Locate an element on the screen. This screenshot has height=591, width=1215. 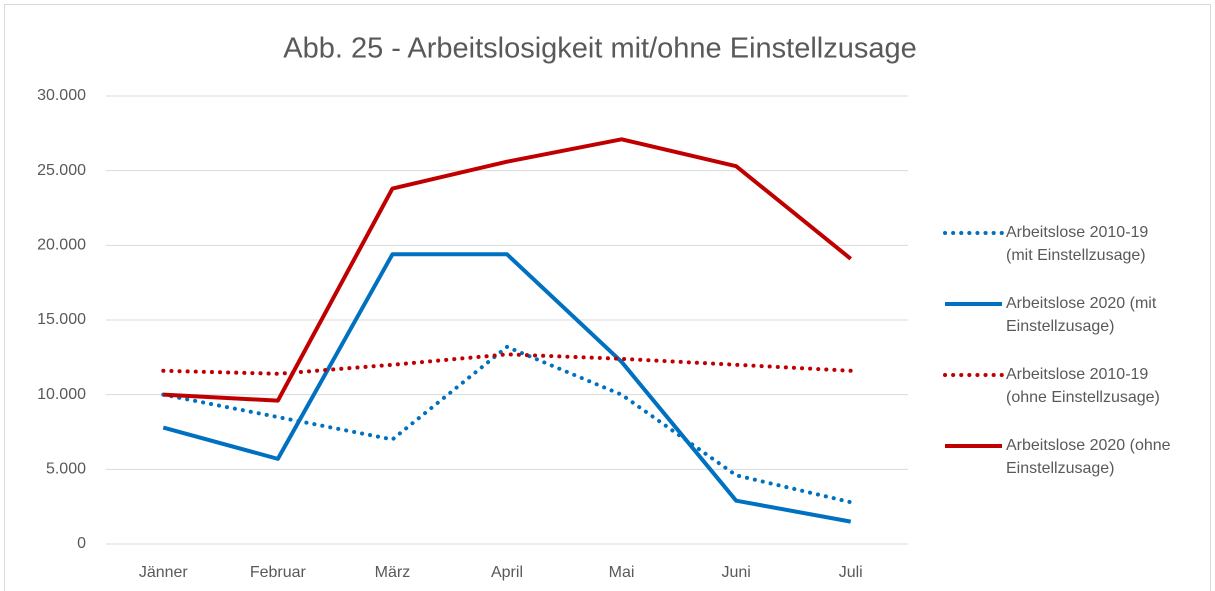
y-tick-label: 5.000 is located at coordinates (66, 469).